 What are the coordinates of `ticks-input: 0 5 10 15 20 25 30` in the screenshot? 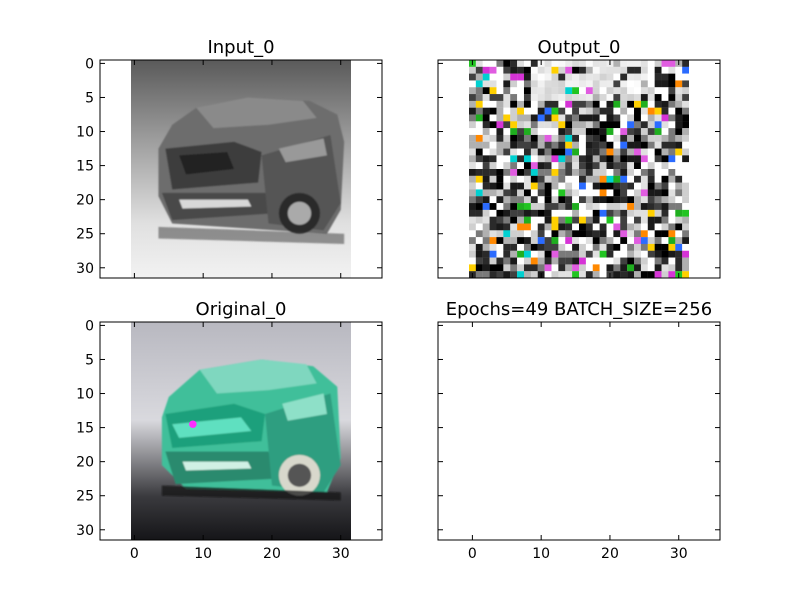 It's located at (229, 167).